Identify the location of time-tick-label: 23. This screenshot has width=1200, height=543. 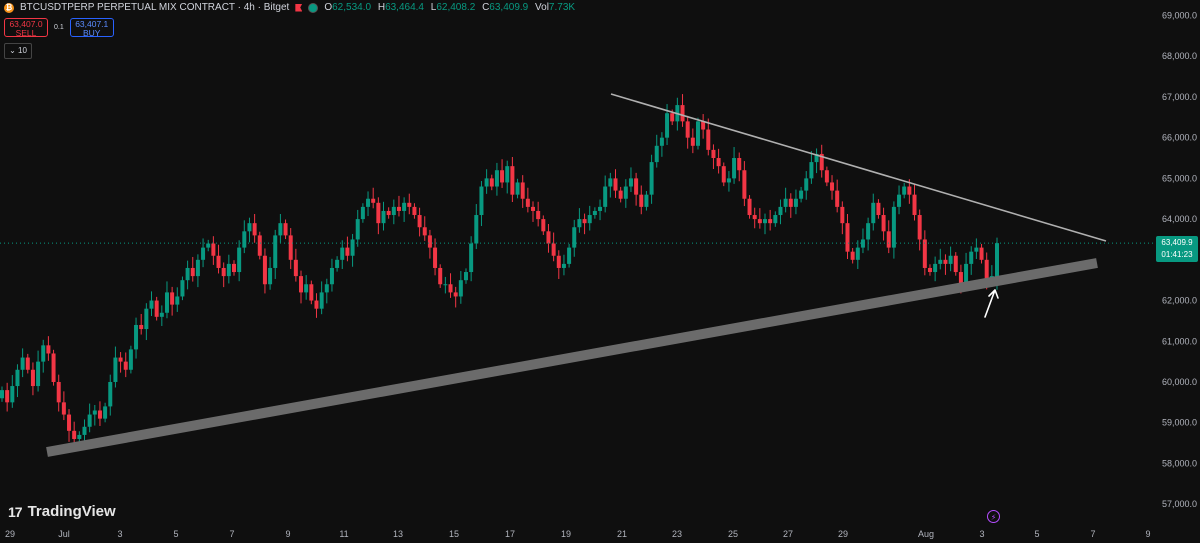
(677, 534).